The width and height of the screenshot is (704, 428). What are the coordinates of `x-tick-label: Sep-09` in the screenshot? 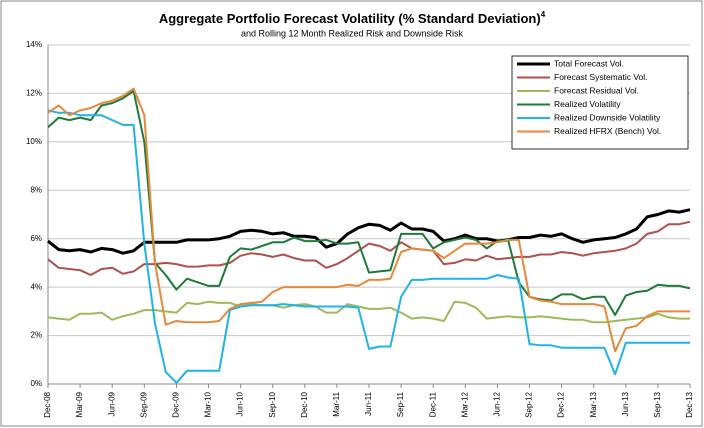 It's located at (143, 404).